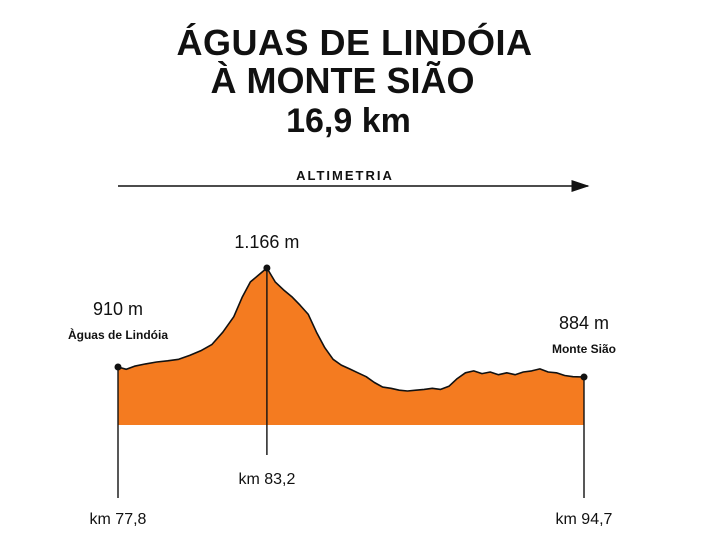 This screenshot has height=551, width=709. Describe the element at coordinates (351, 329) in the screenshot. I see `elevation-line` at that location.